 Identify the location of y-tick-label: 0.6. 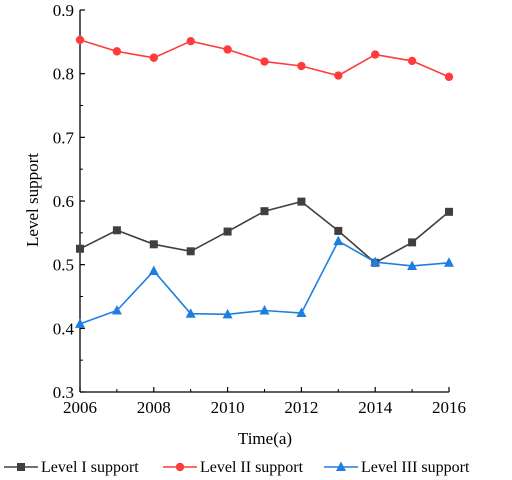
(63, 201).